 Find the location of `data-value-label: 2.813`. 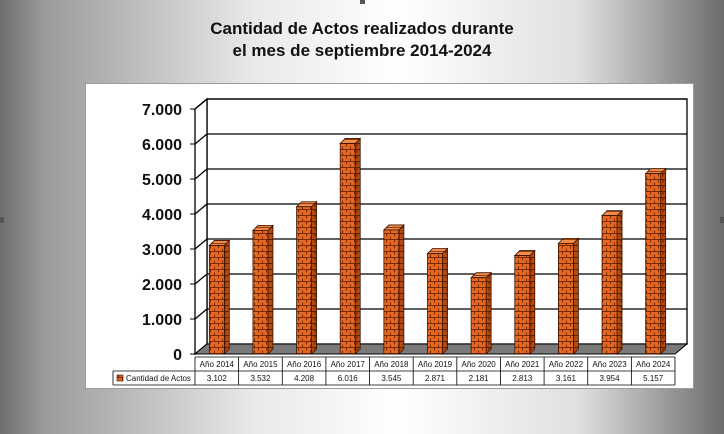

data-value-label: 2.813 is located at coordinates (522, 378).